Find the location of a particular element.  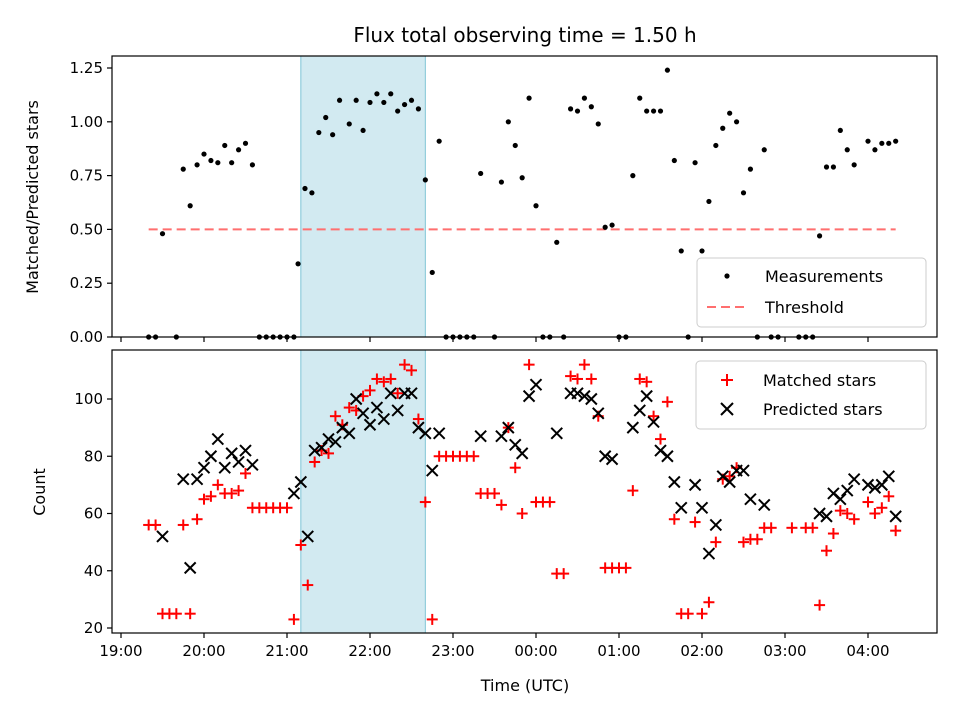

legend-matched-marker is located at coordinates (727, 380).